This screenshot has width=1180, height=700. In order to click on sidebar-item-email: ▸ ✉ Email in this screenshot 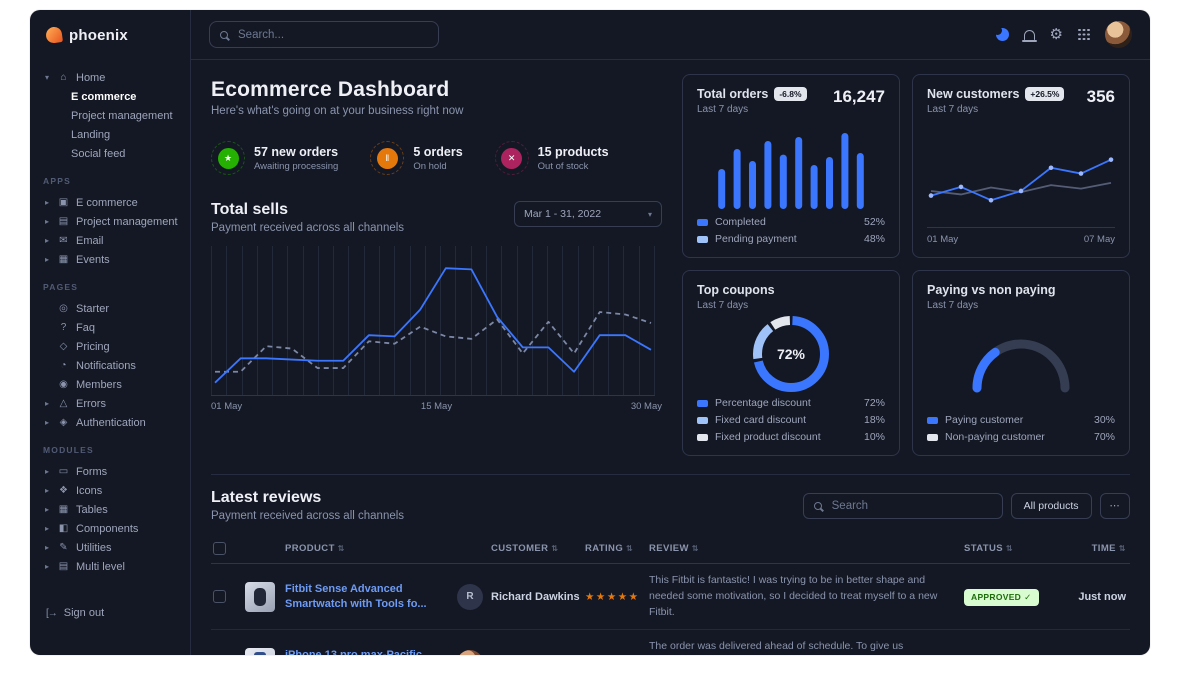, I will do `click(112, 240)`.